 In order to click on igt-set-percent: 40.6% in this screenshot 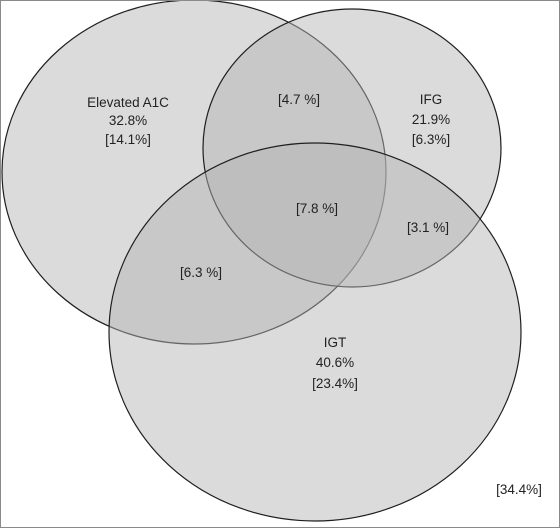, I will do `click(335, 362)`.